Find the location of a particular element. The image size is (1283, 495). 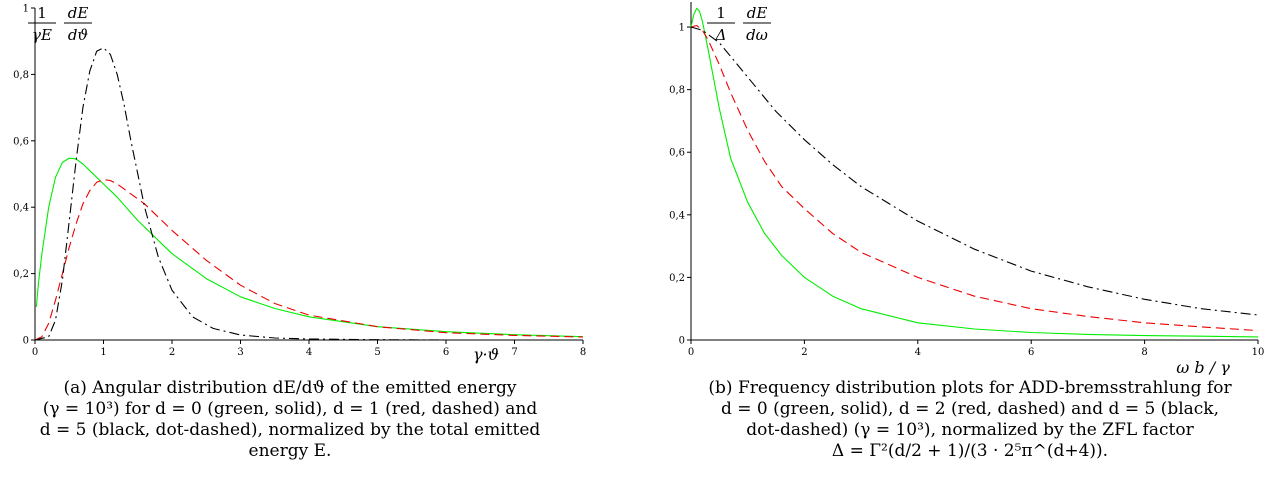

series-line-dashed is located at coordinates (309, 260).